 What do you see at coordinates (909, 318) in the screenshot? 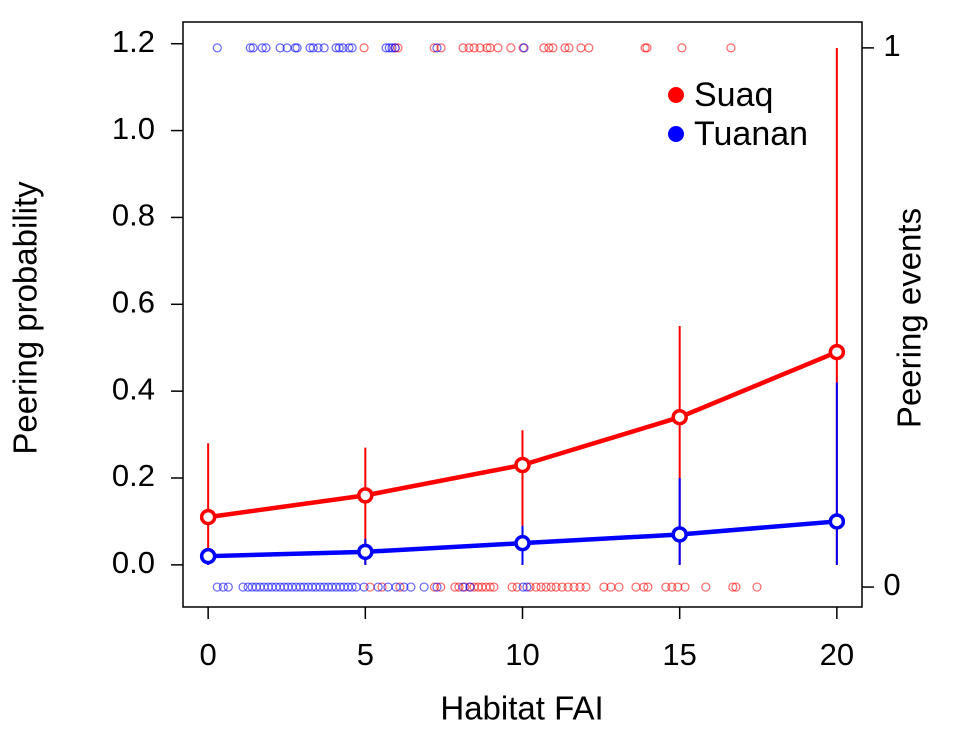
I see `y2-axis-label: Peering events` at bounding box center [909, 318].